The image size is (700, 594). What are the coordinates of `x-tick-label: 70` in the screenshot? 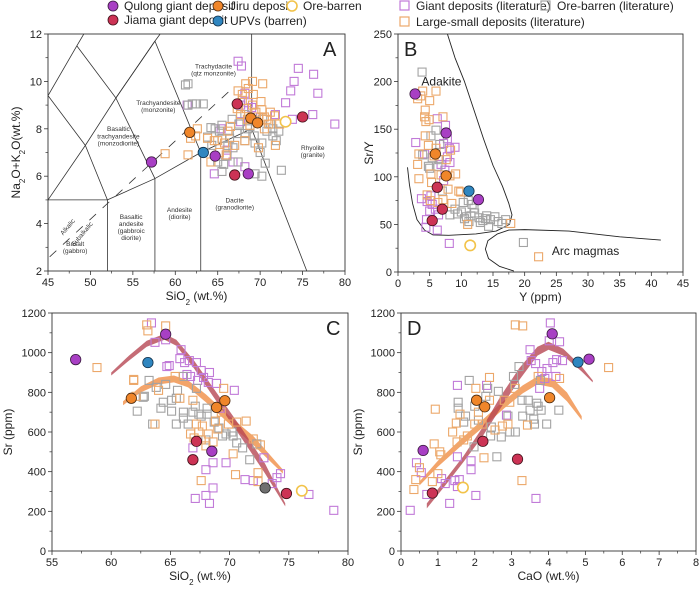 It's located at (260, 283).